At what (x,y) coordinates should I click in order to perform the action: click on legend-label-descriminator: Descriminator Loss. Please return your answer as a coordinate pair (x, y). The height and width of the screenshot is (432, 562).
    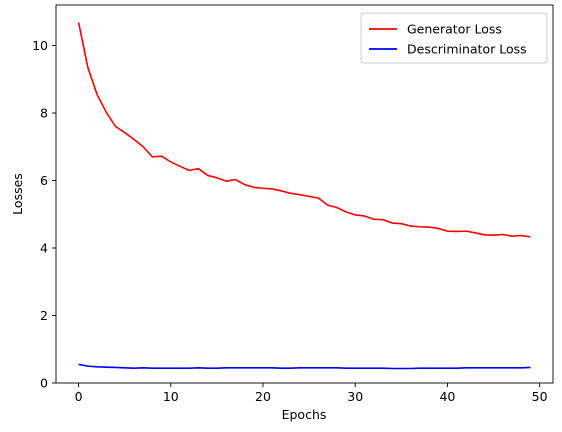
    Looking at the image, I should click on (467, 49).